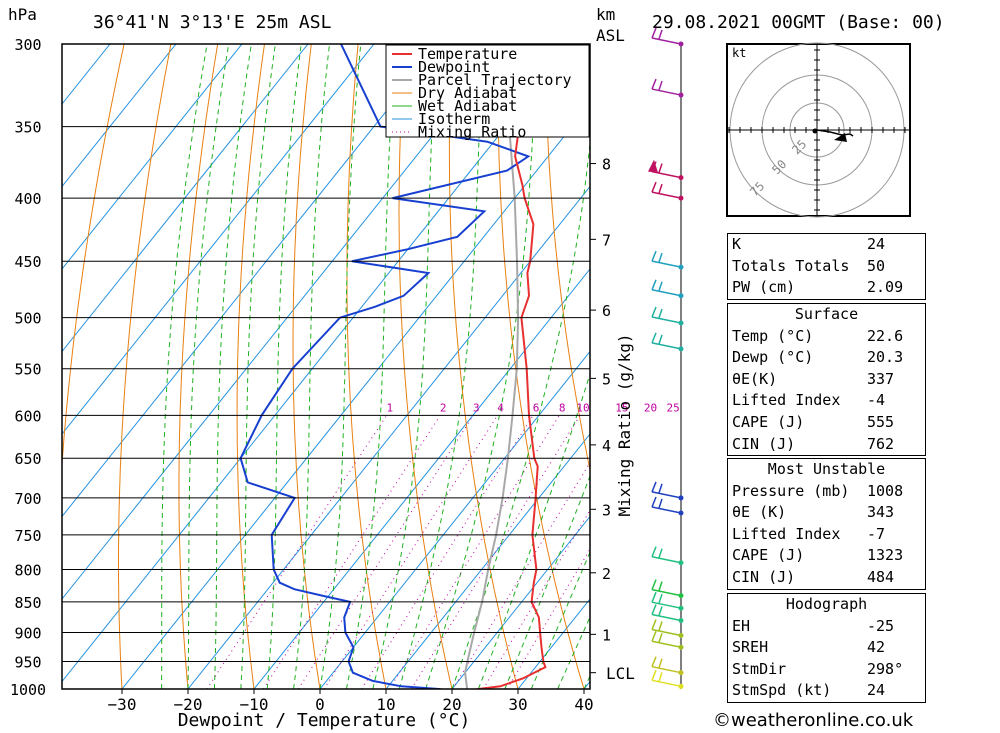 The height and width of the screenshot is (733, 1000). What do you see at coordinates (606, 574) in the screenshot?
I see `km-tick-label-2: 2` at bounding box center [606, 574].